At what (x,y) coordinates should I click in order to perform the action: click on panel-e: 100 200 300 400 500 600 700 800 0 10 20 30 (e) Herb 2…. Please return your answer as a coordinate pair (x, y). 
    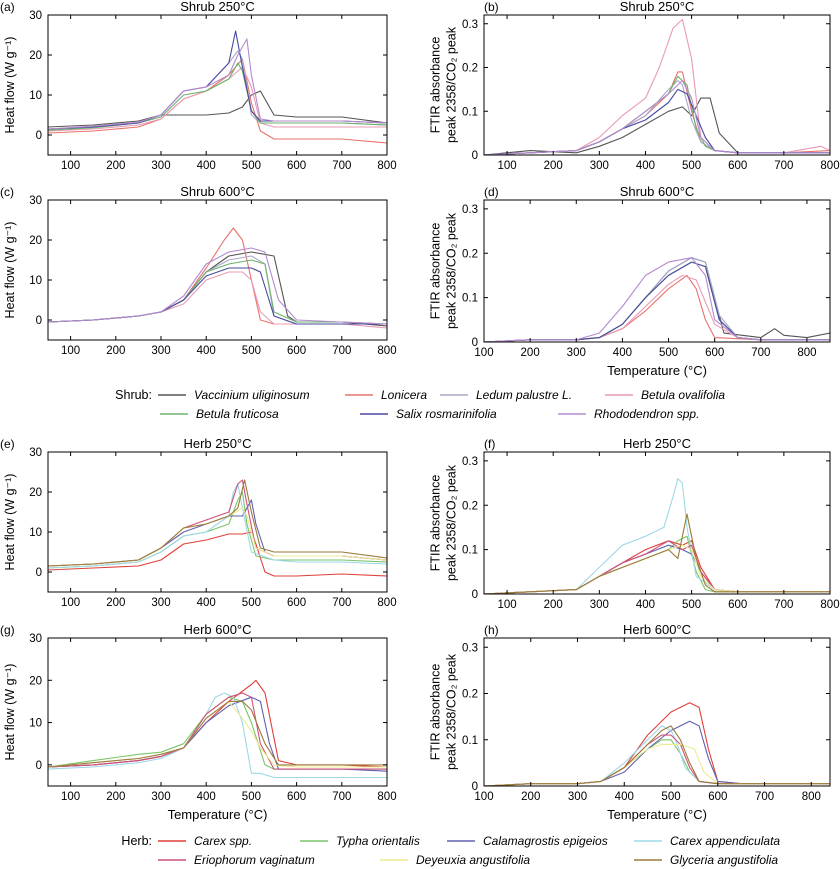
    Looking at the image, I should click on (198, 522).